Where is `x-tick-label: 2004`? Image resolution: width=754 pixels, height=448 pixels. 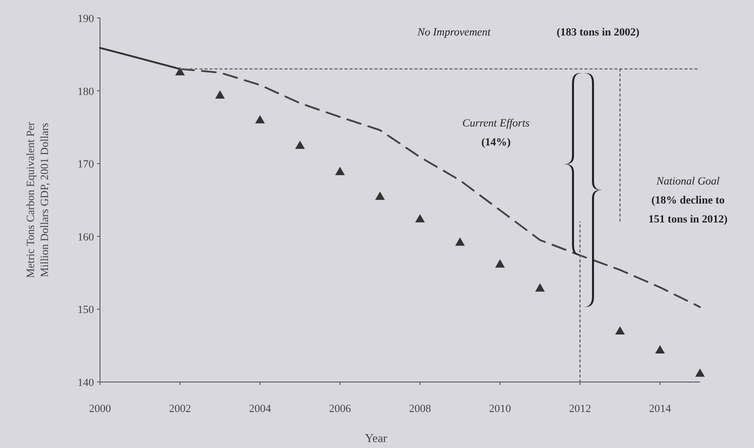
x-tick-label: 2004 is located at coordinates (260, 409).